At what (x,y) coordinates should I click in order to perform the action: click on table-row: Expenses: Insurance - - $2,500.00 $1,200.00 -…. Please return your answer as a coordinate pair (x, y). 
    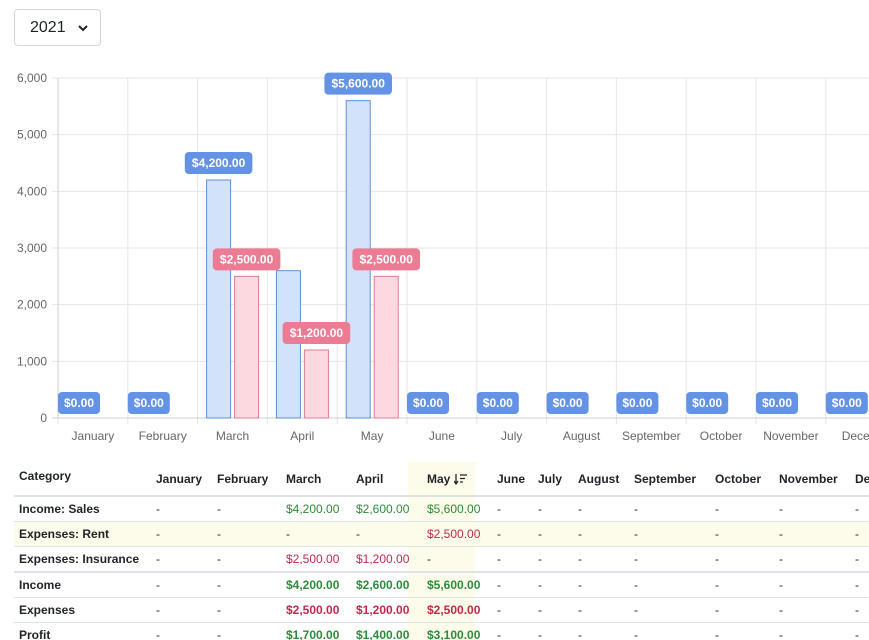
    Looking at the image, I should click on (441, 559).